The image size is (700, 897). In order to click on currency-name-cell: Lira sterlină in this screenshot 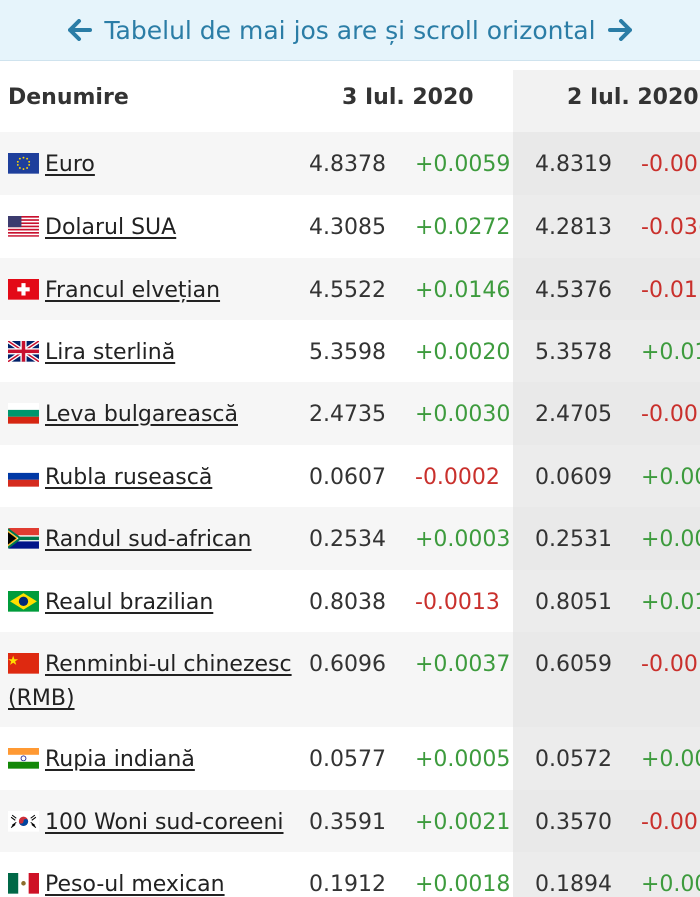, I will do `click(149, 353)`.